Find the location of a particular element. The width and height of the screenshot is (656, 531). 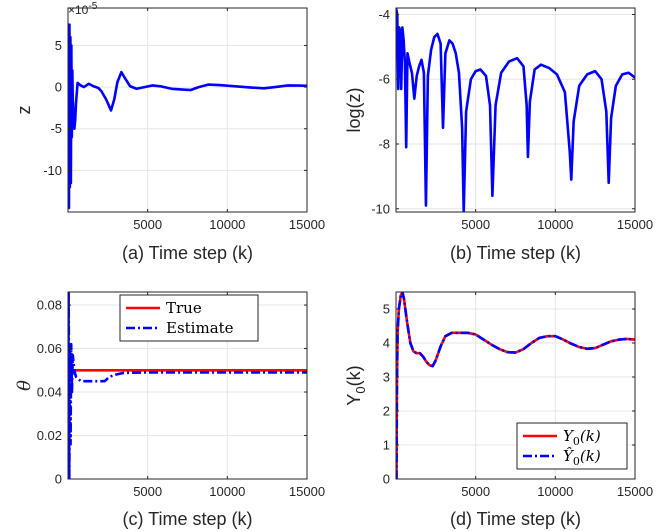

y-axis-label: θ is located at coordinates (24, 385).